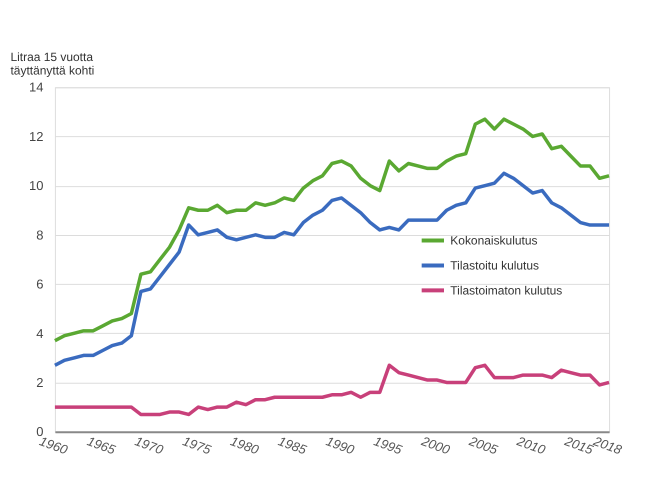 The width and height of the screenshot is (653, 477). I want to click on y-tick-label: 6, so click(40, 284).